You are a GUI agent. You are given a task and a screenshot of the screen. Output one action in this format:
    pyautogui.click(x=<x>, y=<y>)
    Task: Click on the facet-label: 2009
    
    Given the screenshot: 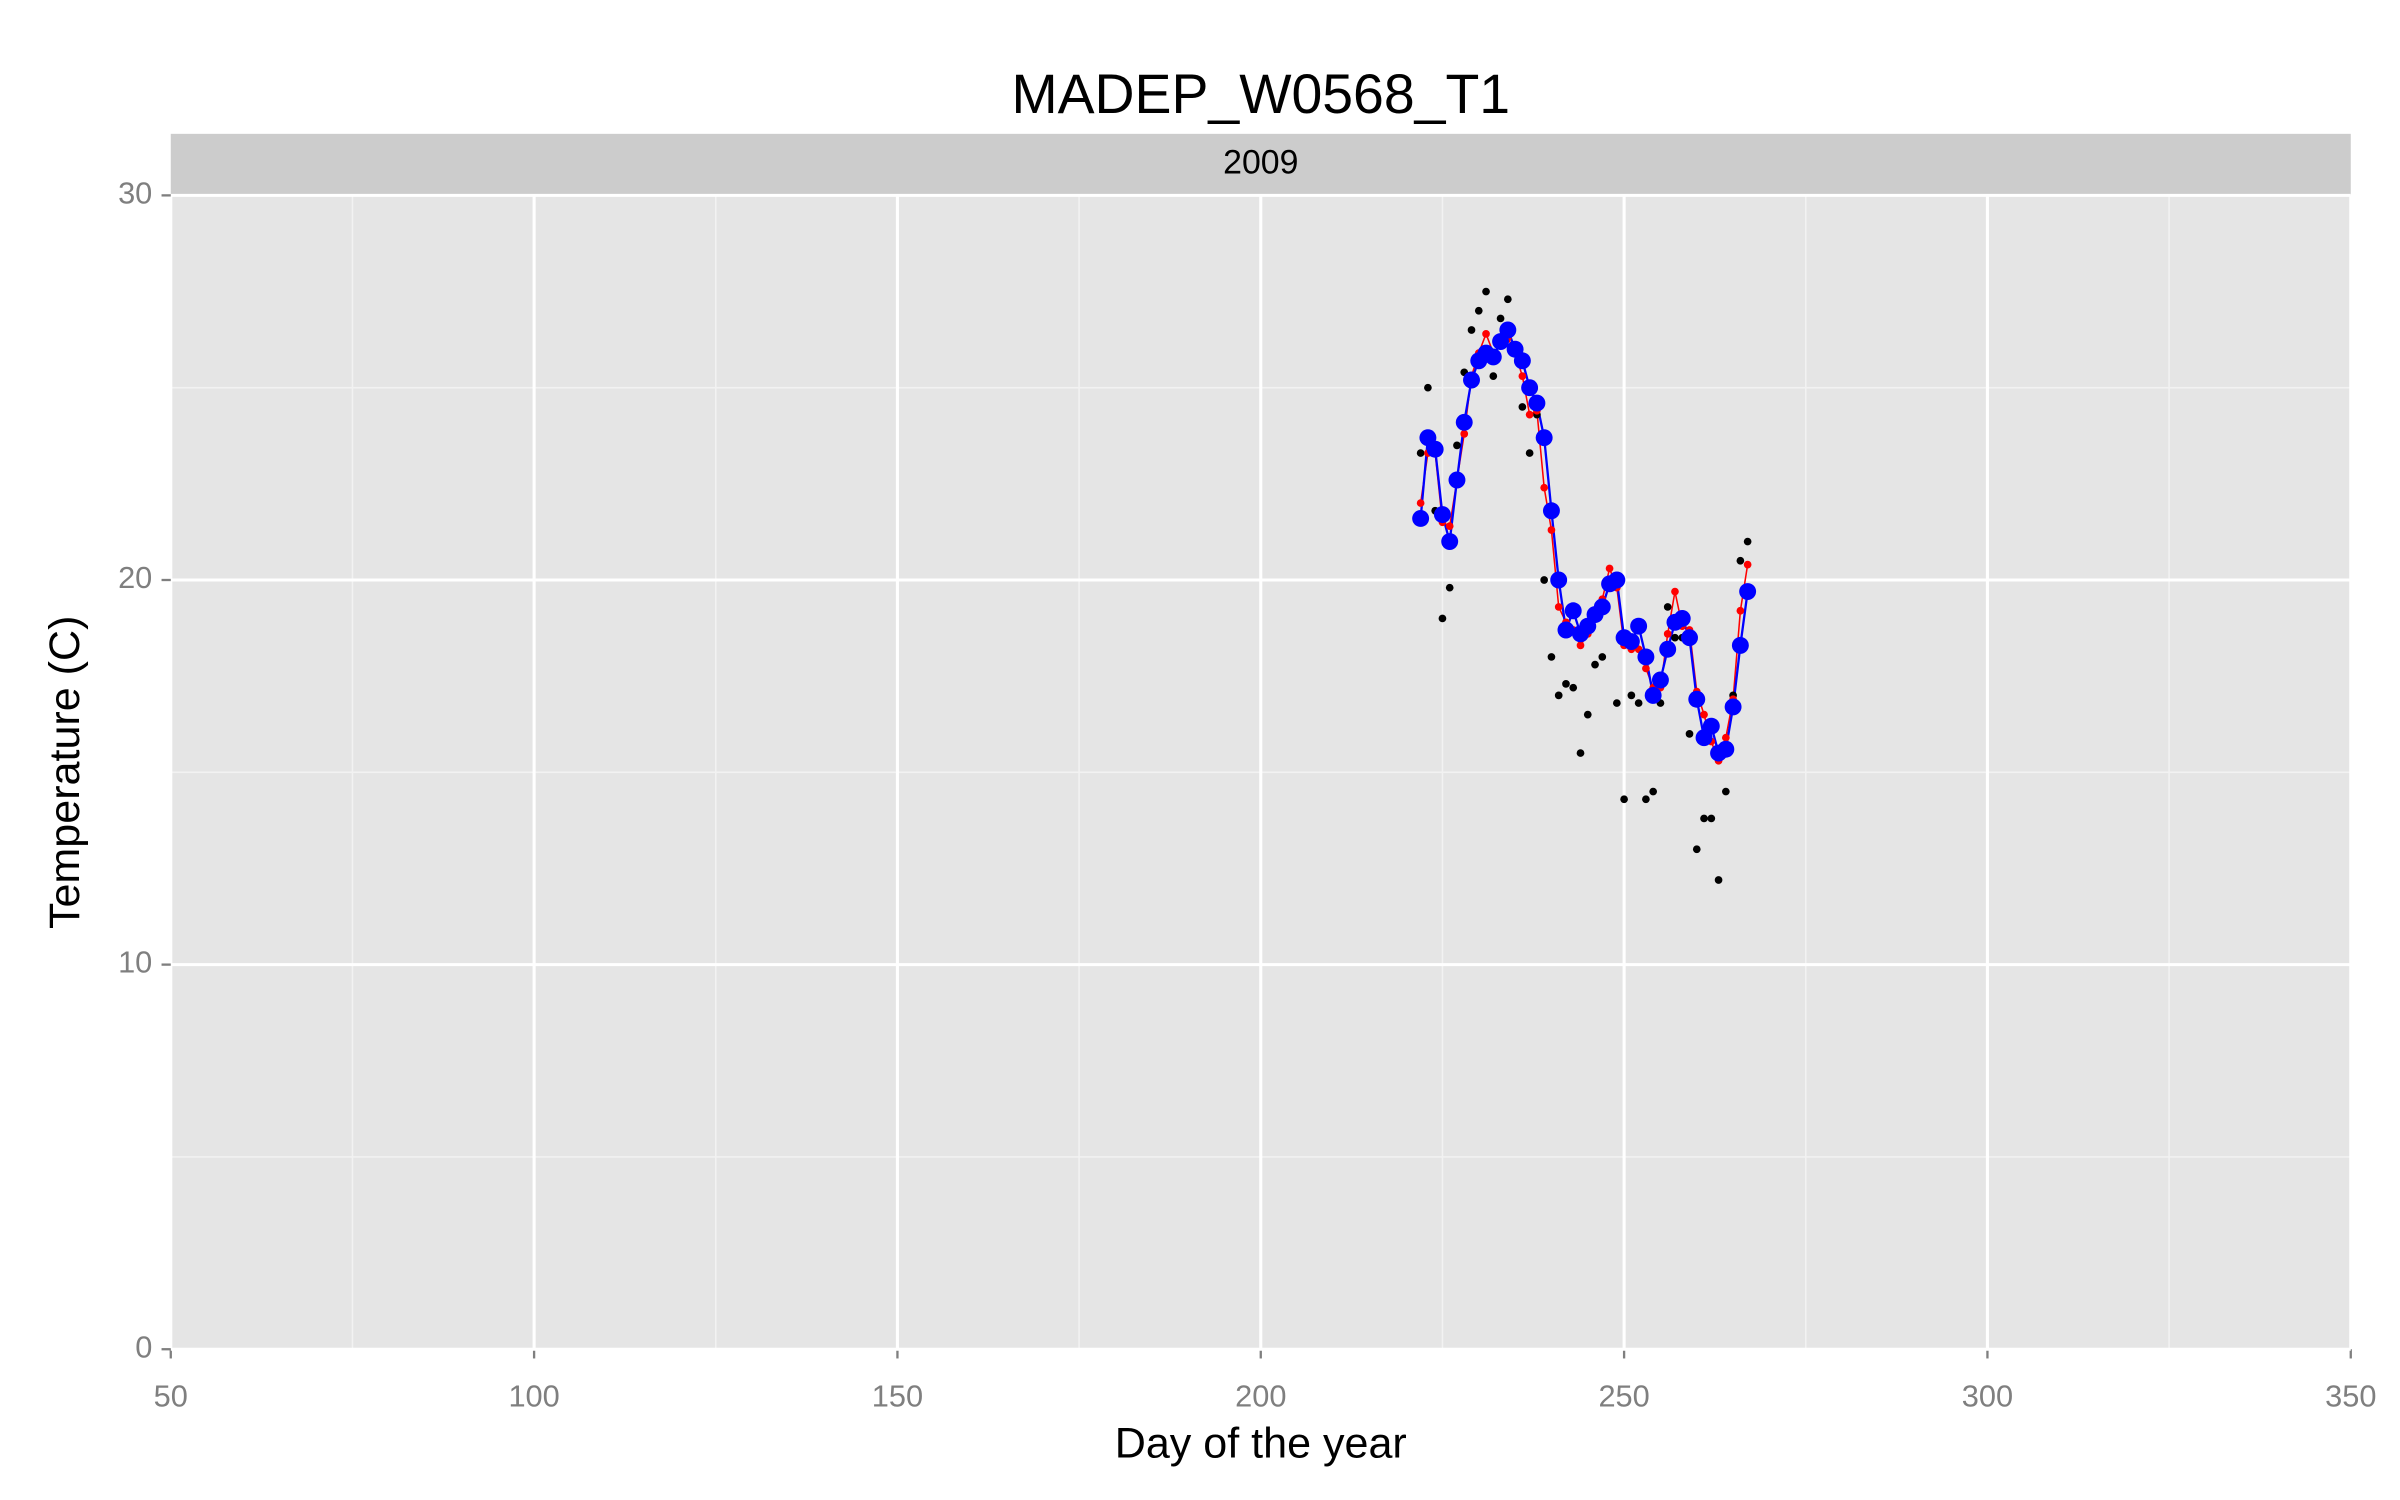 What is the action you would take?
    pyautogui.click(x=1260, y=163)
    